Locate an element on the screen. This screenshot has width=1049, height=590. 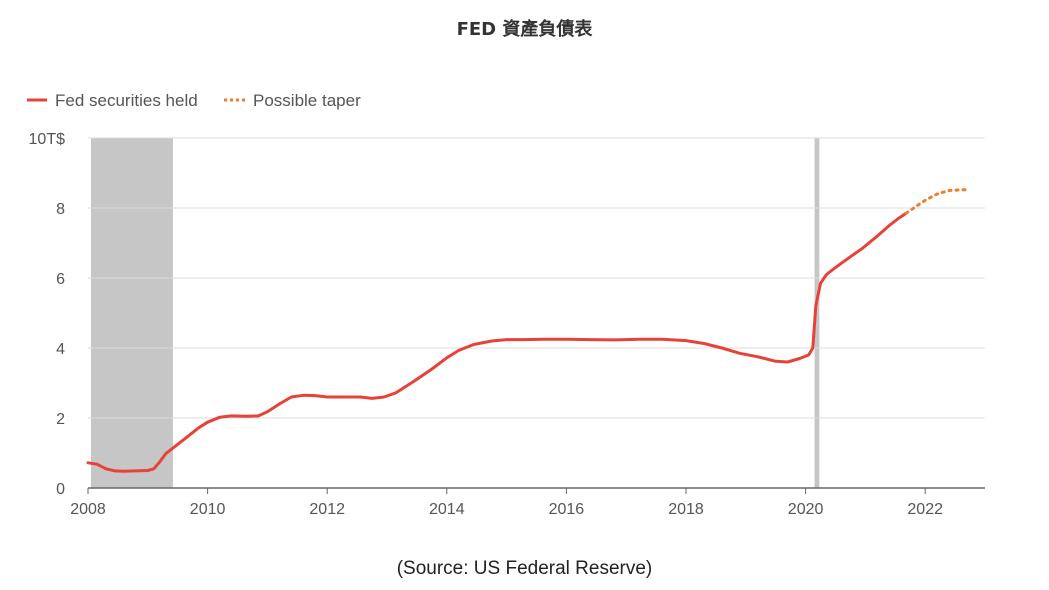
x-tick-label-2022: 2022 is located at coordinates (925, 509).